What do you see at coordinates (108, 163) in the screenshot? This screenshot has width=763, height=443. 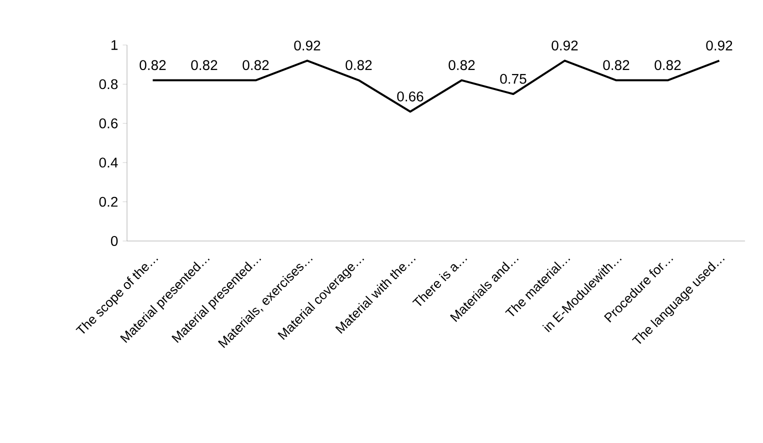 I see `y-tick-label: 0.4` at bounding box center [108, 163].